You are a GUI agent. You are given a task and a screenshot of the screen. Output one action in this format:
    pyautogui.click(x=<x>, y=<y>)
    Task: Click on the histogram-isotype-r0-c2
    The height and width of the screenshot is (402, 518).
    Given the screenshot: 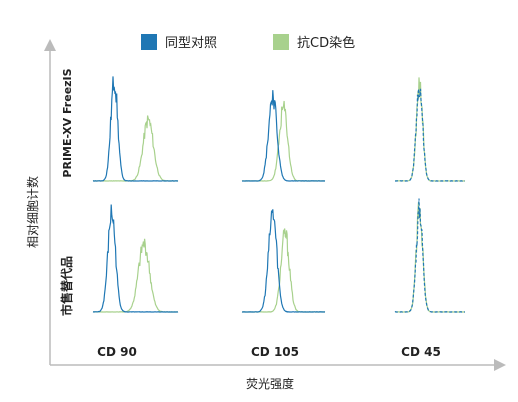 What is the action you would take?
    pyautogui.click(x=430, y=135)
    